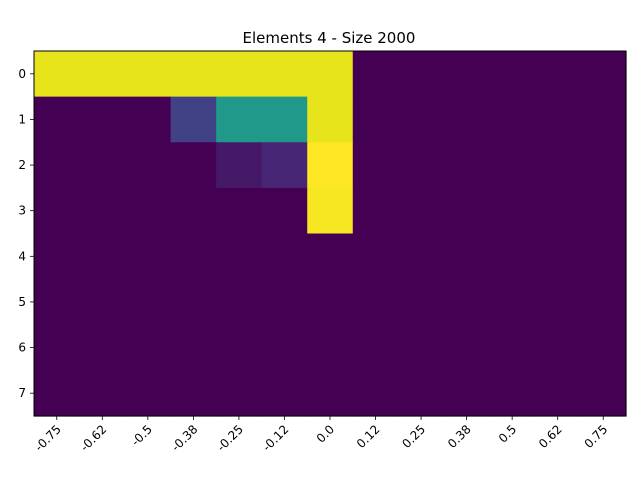  I want to click on heatmap-cell-r6-c5, so click(284, 347).